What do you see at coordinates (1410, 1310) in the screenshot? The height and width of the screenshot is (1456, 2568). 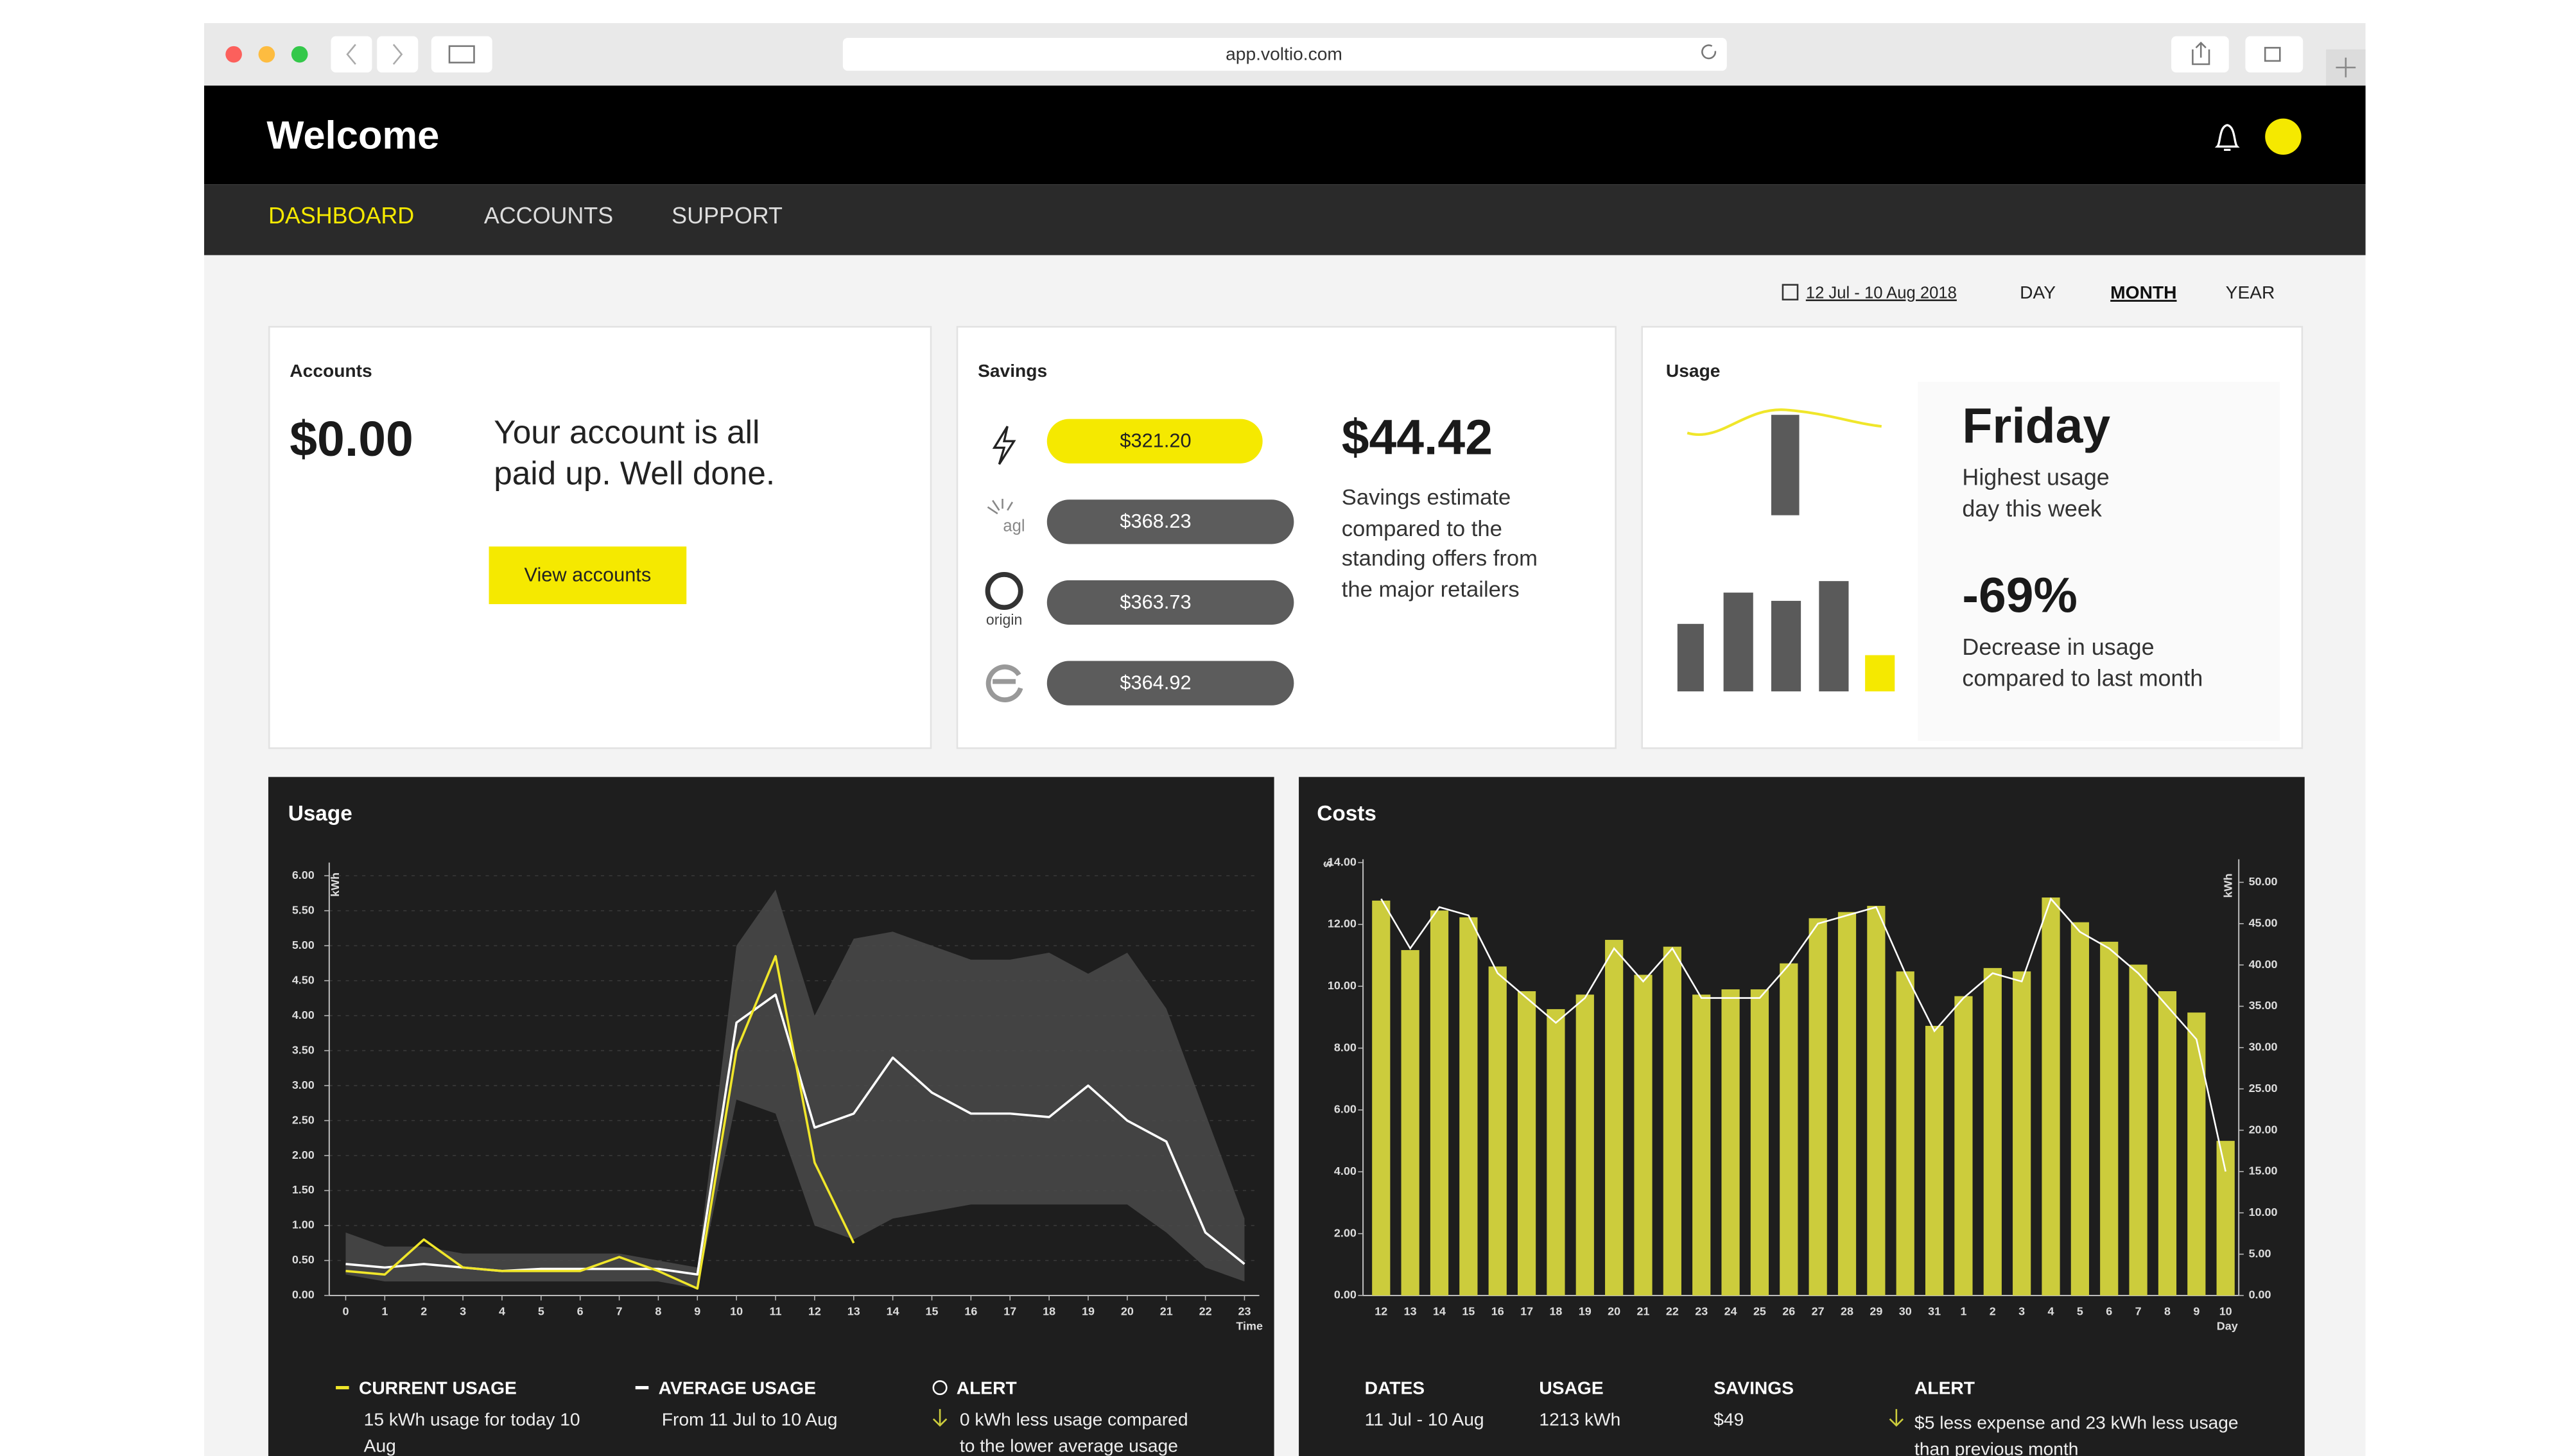 I see `x-tick-label: 13` at bounding box center [1410, 1310].